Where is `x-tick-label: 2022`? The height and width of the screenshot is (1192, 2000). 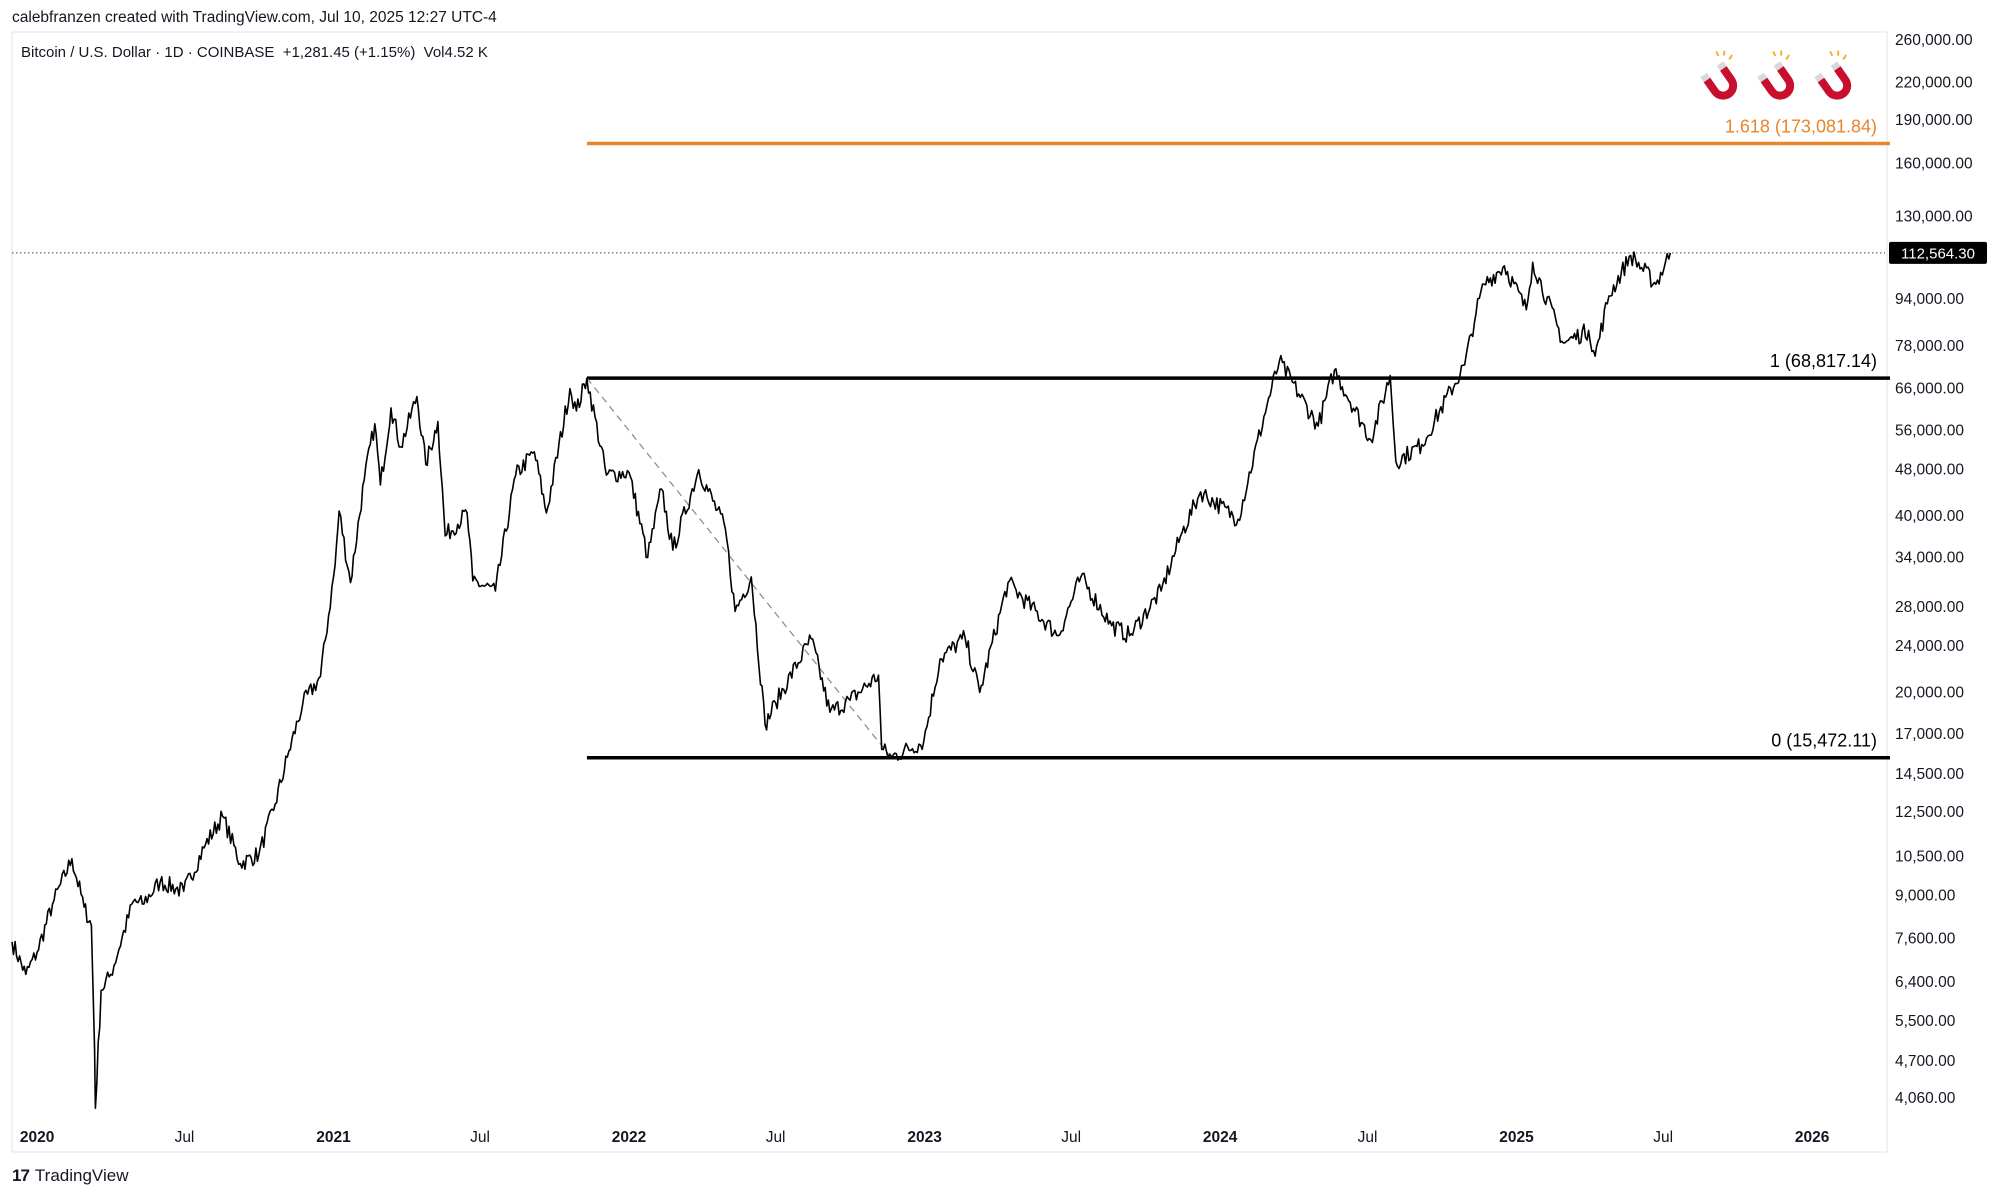
x-tick-label: 2022 is located at coordinates (629, 1137).